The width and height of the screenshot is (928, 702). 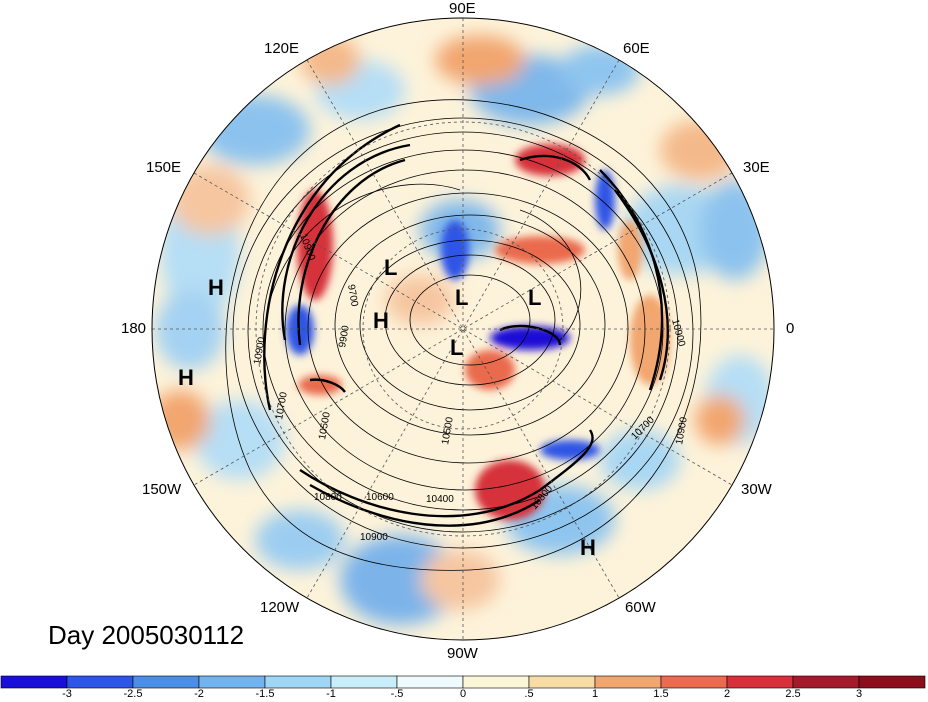 What do you see at coordinates (462, 8) in the screenshot?
I see `lon-label-90e: 90E` at bounding box center [462, 8].